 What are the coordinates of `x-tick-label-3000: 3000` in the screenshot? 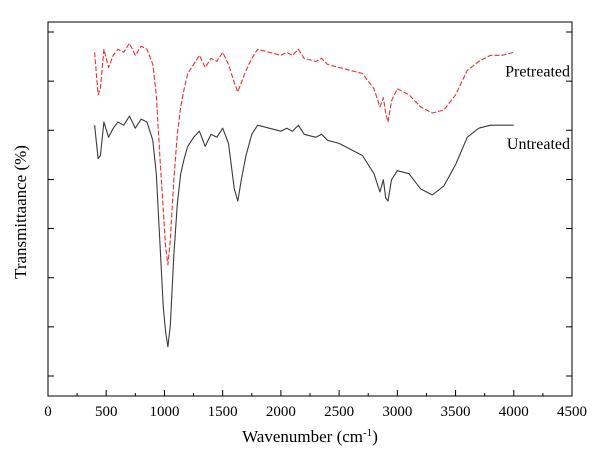 It's located at (397, 412).